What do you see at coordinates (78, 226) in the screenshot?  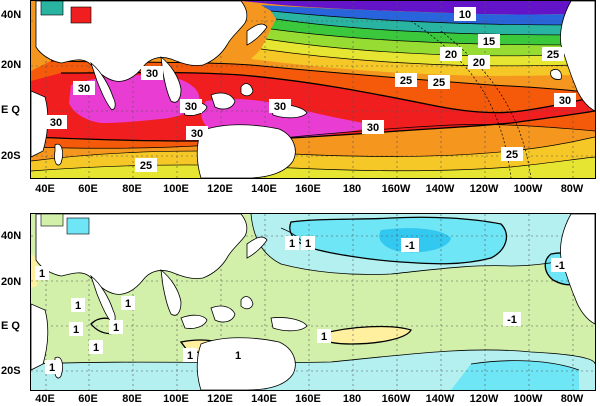 I see `anom-patch-med` at bounding box center [78, 226].